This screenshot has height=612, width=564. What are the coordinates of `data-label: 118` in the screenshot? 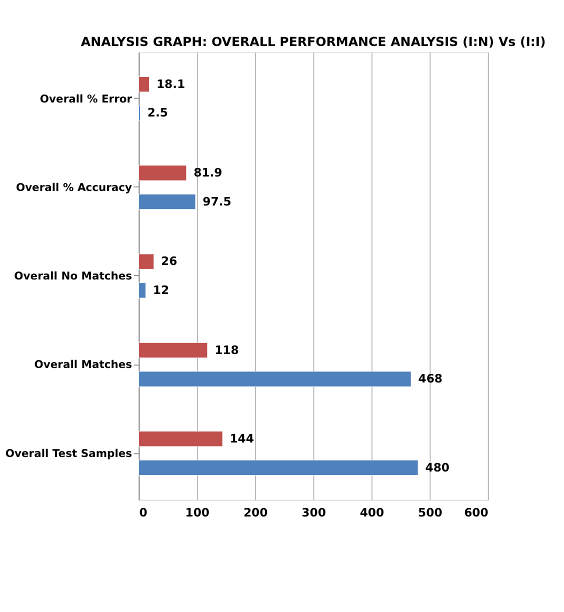 It's located at (226, 349).